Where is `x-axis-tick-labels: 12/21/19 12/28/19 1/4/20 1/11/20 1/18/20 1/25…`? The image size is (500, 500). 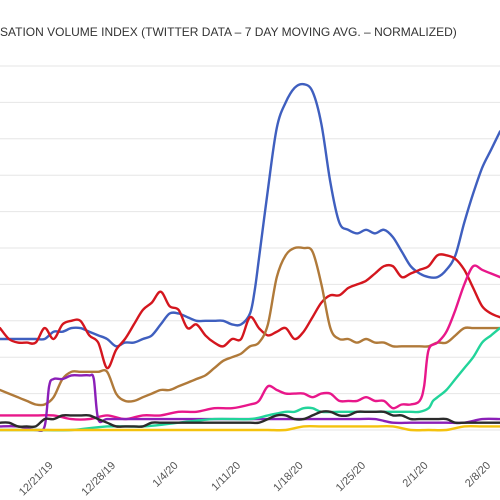
x-axis-tick-labels: 12/21/19 12/28/19 1/4/20 1/11/20 1/18/20 1/25… is located at coordinates (255, 479).